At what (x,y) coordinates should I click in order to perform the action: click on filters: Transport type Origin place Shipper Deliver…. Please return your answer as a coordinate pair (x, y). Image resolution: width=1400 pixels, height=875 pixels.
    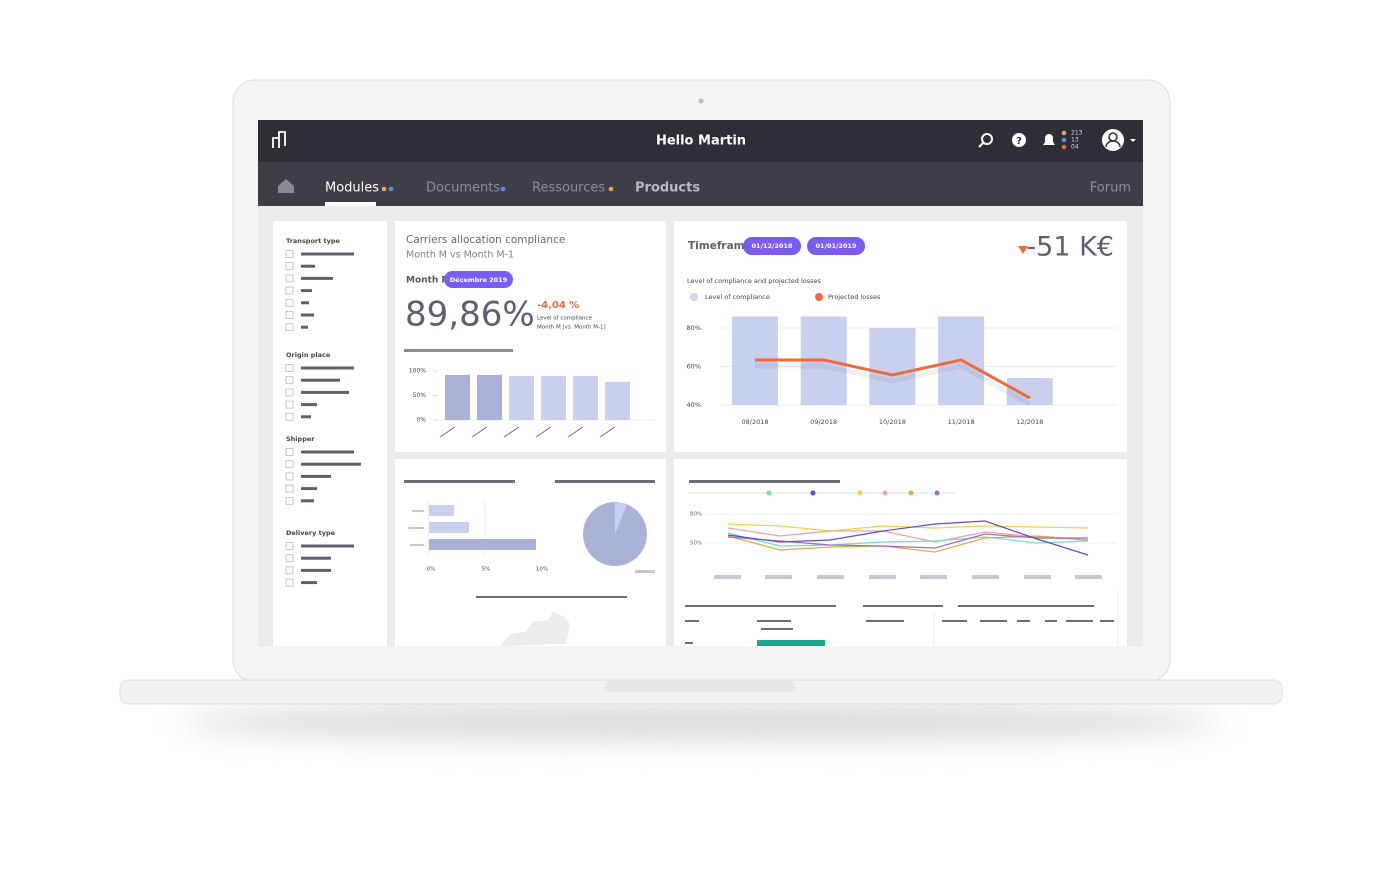
    Looking at the image, I should click on (323, 412).